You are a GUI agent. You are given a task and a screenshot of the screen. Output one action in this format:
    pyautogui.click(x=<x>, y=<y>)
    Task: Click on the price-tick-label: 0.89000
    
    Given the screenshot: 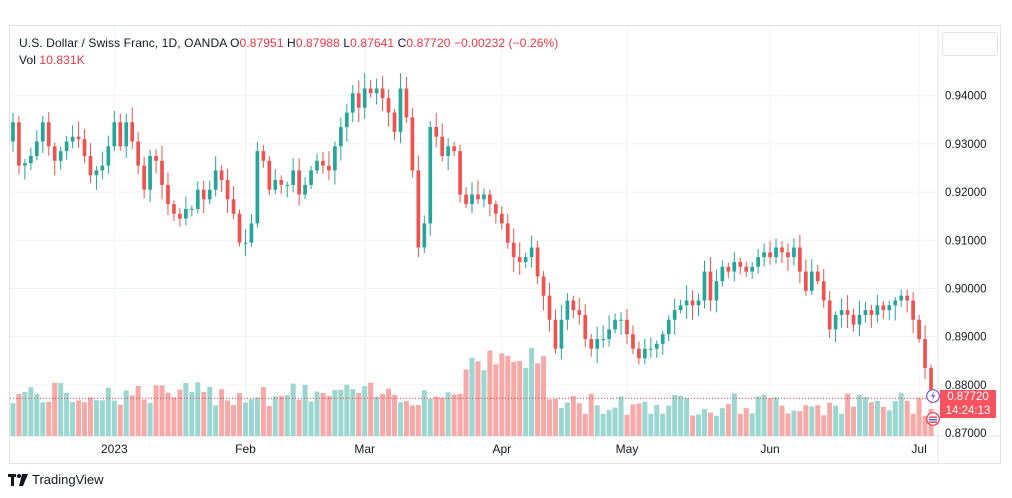 What is the action you would take?
    pyautogui.click(x=966, y=338)
    